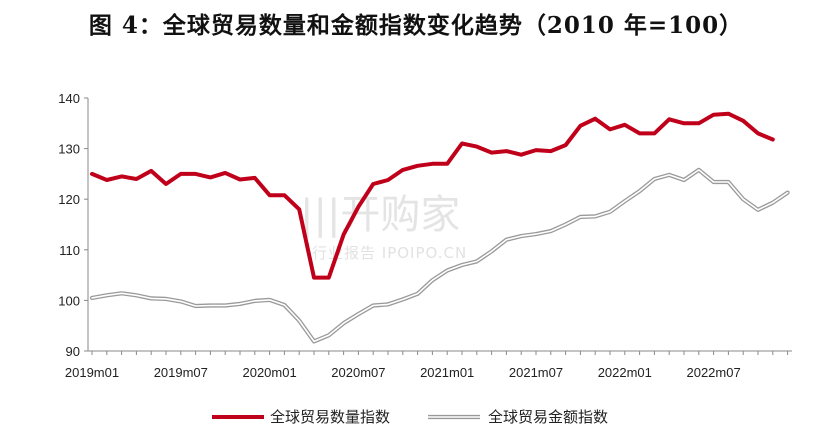 The image size is (832, 444). What do you see at coordinates (181, 372) in the screenshot?
I see `x-tick-label: 2019m07` at bounding box center [181, 372].